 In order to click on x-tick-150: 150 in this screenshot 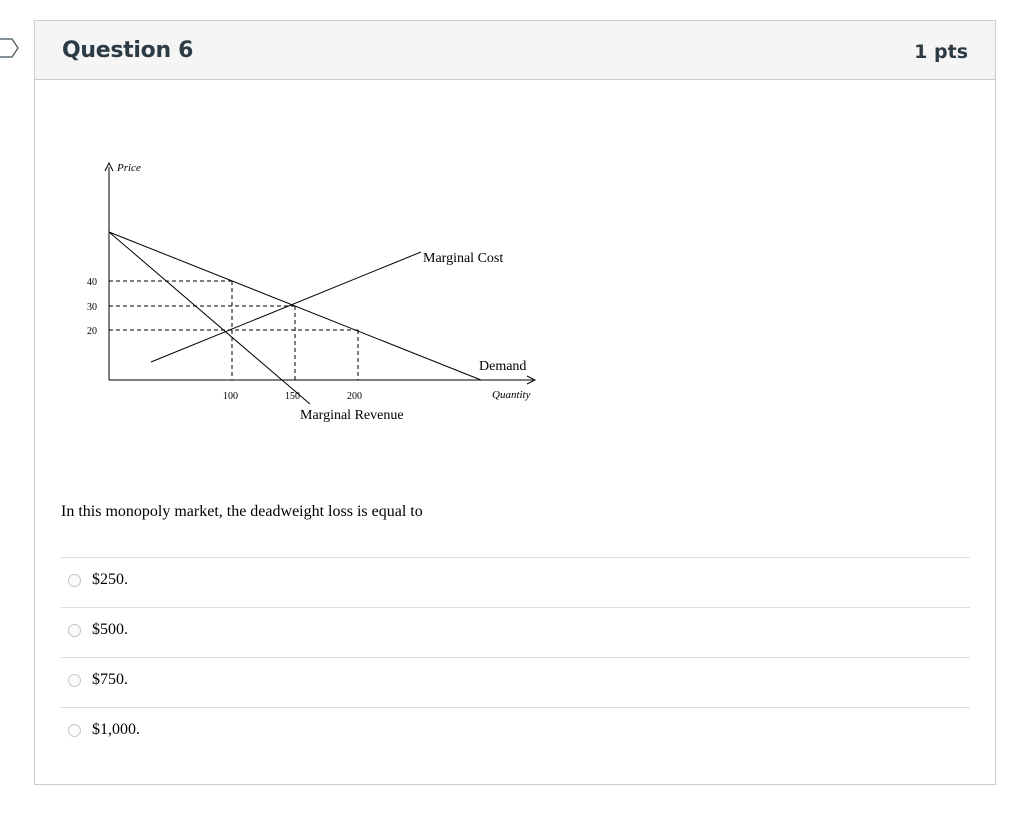, I will do `click(292, 396)`.